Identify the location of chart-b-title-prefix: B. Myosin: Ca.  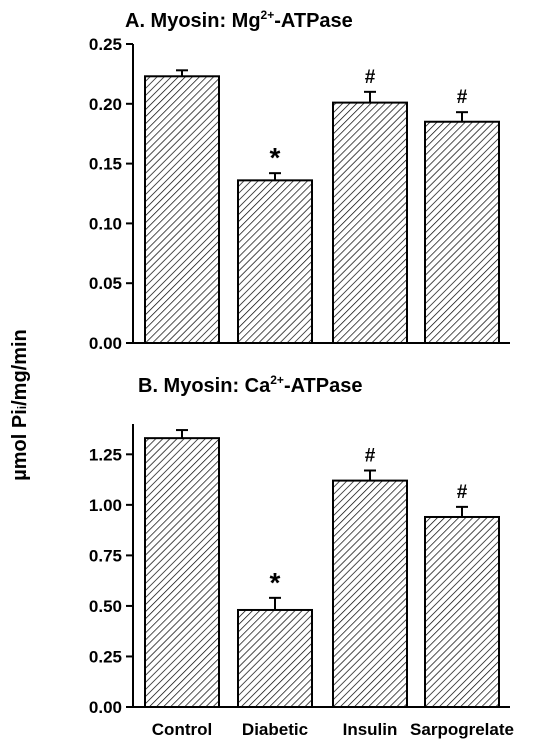
(204, 386).